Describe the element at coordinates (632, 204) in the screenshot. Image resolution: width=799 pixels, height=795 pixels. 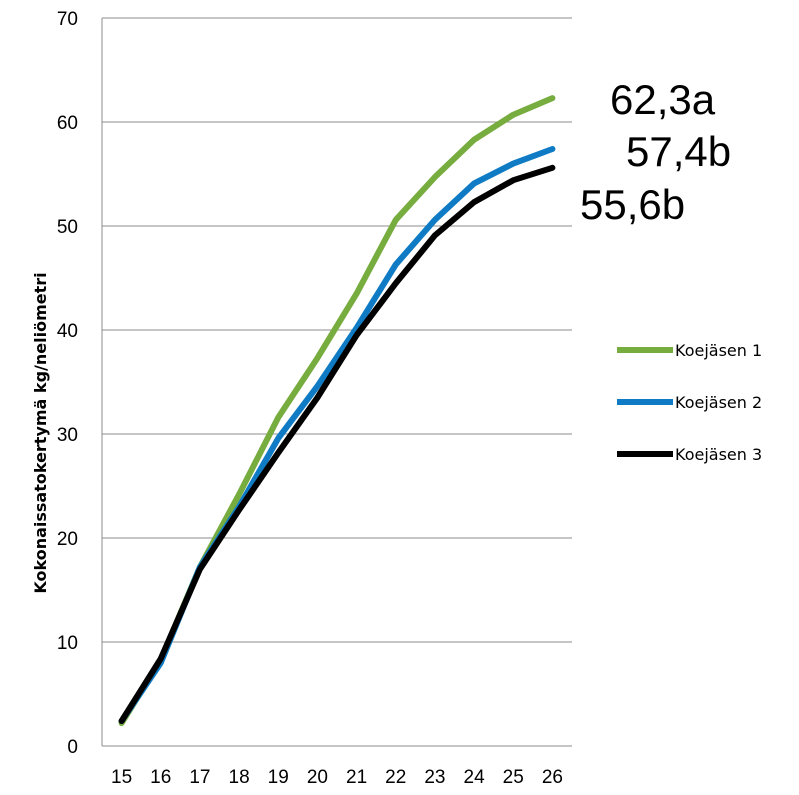
I see `annotation-label-3: 55,6b` at that location.